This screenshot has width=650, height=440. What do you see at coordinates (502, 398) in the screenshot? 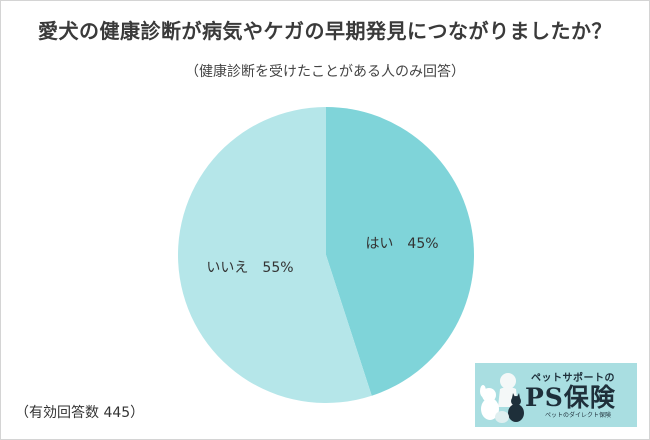
I see `dogs-and-cat-silhouette-icon` at bounding box center [502, 398].